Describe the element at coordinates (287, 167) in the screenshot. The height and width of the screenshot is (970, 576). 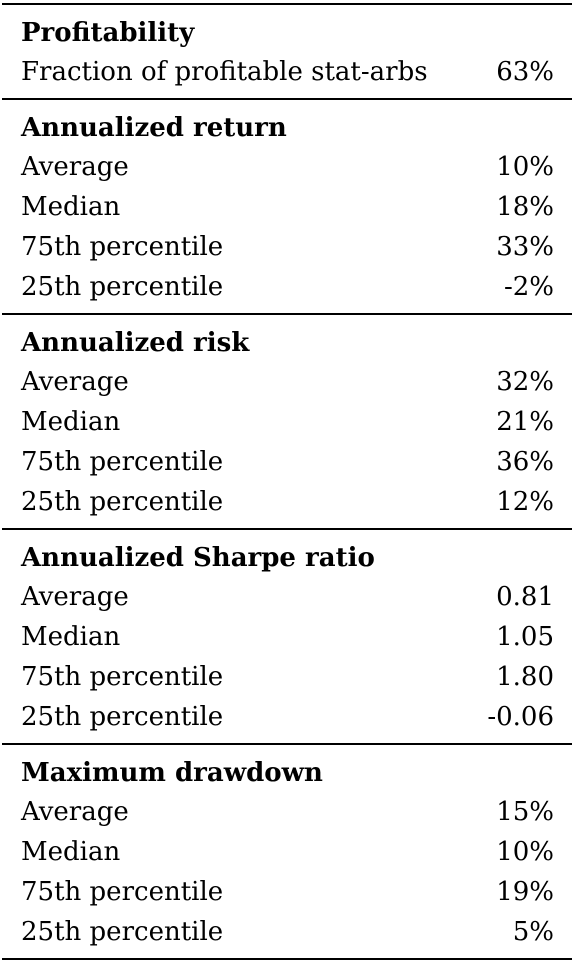
I see `table-row: Average 10%` at that location.